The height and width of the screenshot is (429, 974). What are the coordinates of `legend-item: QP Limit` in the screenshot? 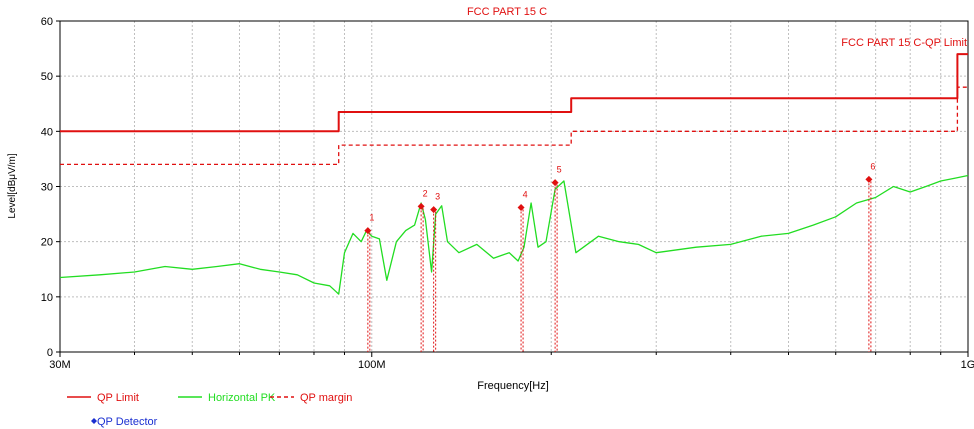 It's located at (103, 398).